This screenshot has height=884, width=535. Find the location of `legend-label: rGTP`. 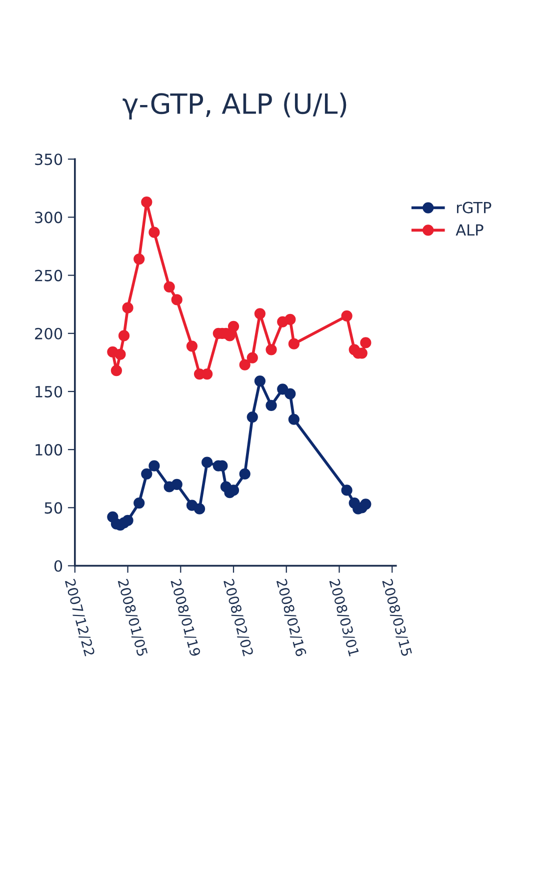

legend-label: rGTP is located at coordinates (474, 208).